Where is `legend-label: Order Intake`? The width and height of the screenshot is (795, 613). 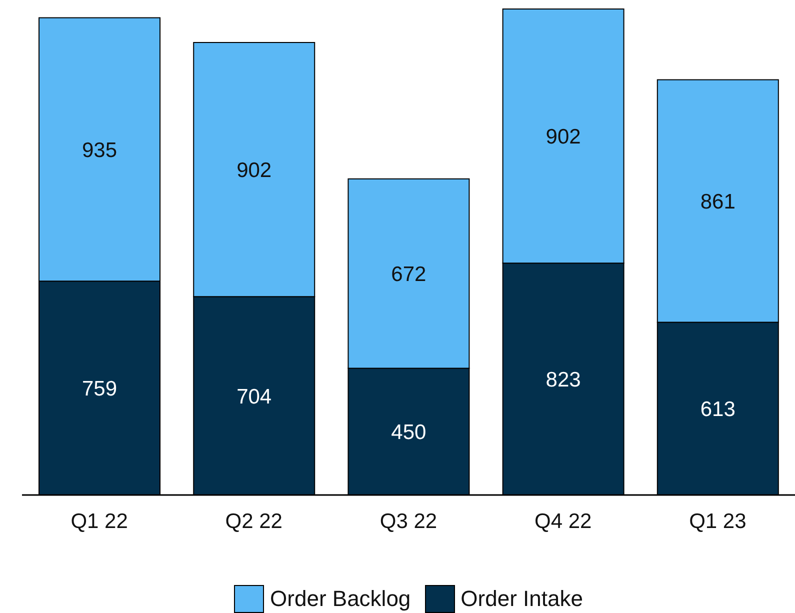 legend-label: Order Intake is located at coordinates (521, 599).